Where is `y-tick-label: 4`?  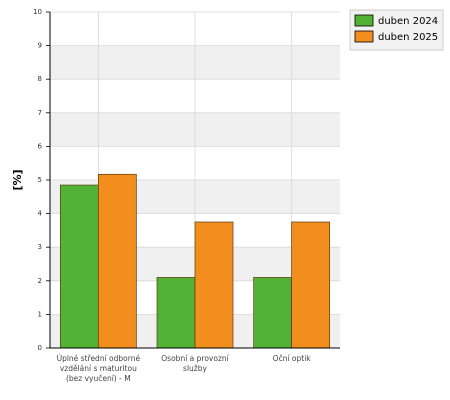 y-tick-label: 4 is located at coordinates (40, 214).